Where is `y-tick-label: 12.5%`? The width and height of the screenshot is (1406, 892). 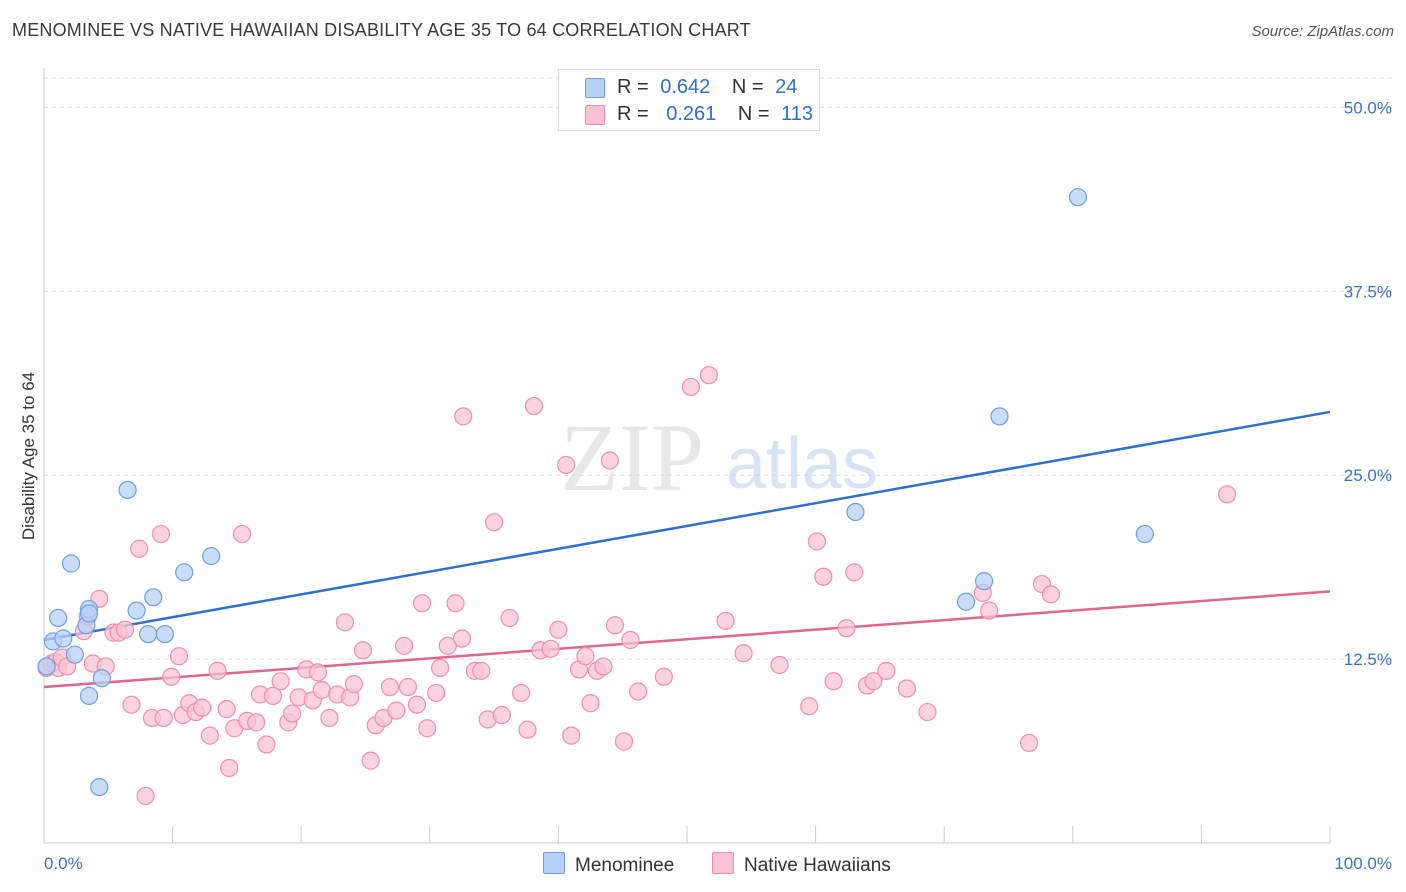 y-tick-label: 12.5% is located at coordinates (1368, 659).